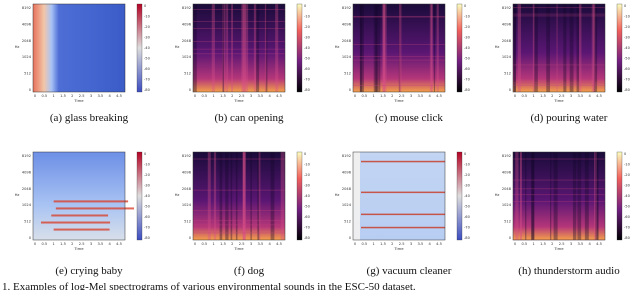 The height and width of the screenshot is (290, 640). What do you see at coordinates (54, 96) in the screenshot?
I see `x-tick-label: 1` at bounding box center [54, 96].